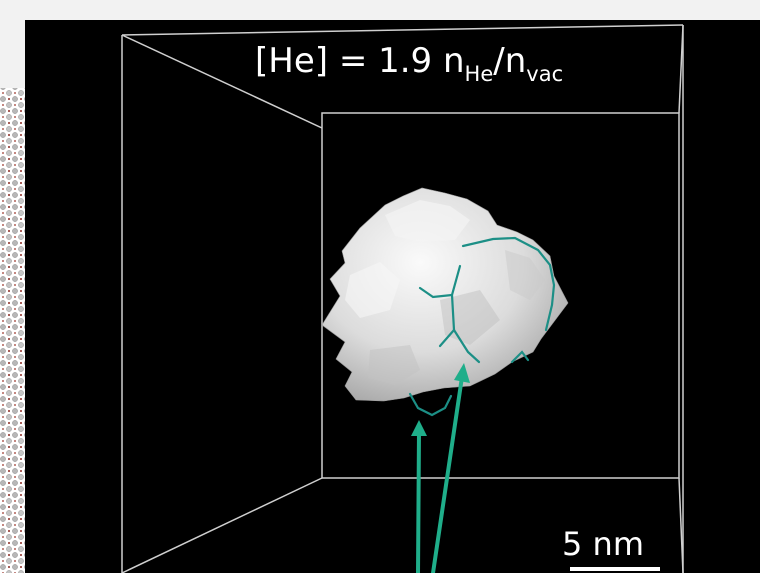 The width and height of the screenshot is (760, 573). What do you see at coordinates (440, 468) in the screenshot?
I see `pointer-arrows` at bounding box center [440, 468].